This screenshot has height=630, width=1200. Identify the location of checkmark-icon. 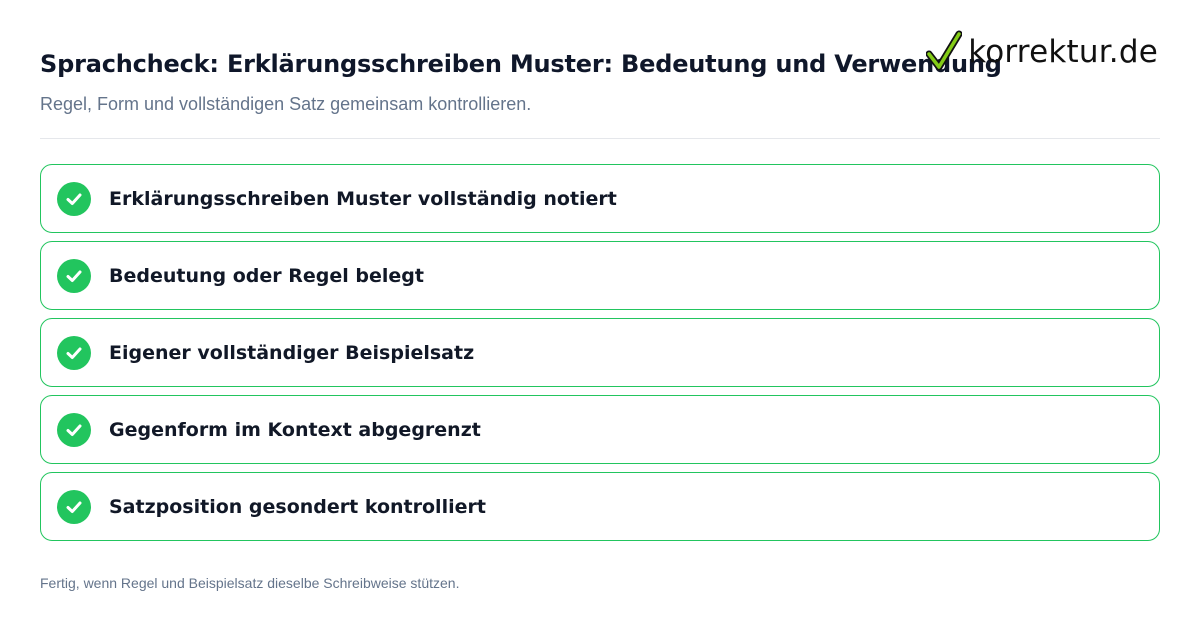
(944, 50).